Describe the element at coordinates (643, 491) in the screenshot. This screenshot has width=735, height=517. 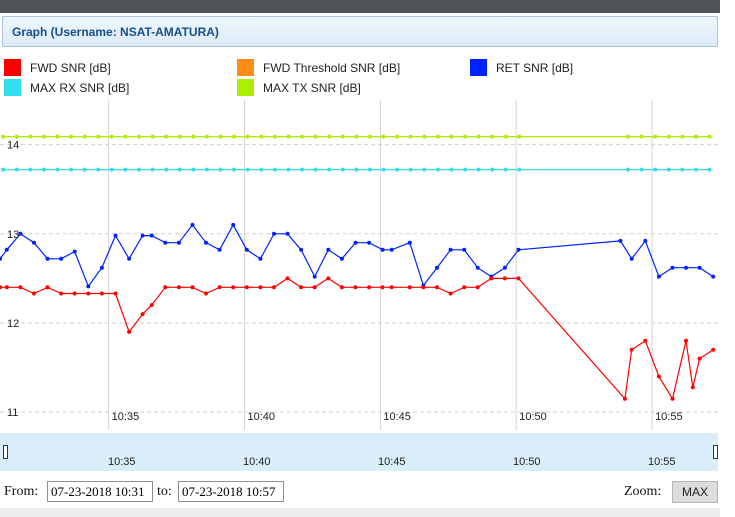
I see `zoom-label: Zoom:` at that location.